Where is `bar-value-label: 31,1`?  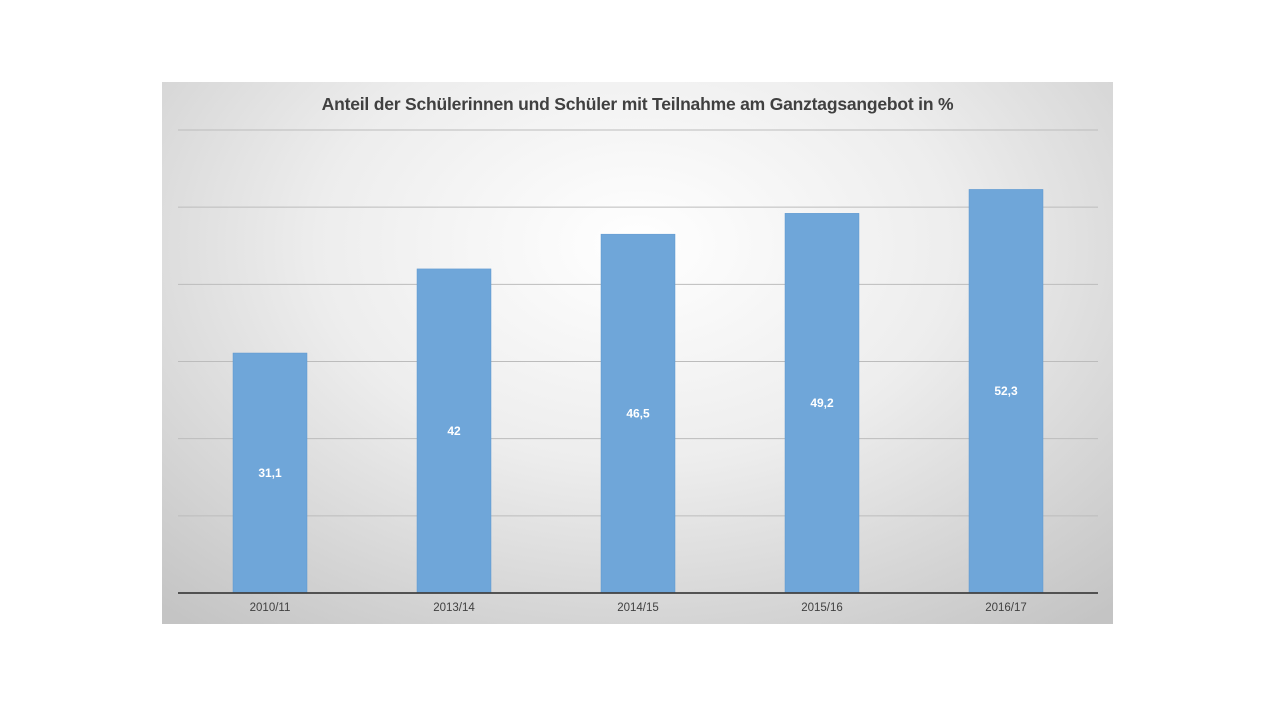 bar-value-label: 31,1 is located at coordinates (270, 473).